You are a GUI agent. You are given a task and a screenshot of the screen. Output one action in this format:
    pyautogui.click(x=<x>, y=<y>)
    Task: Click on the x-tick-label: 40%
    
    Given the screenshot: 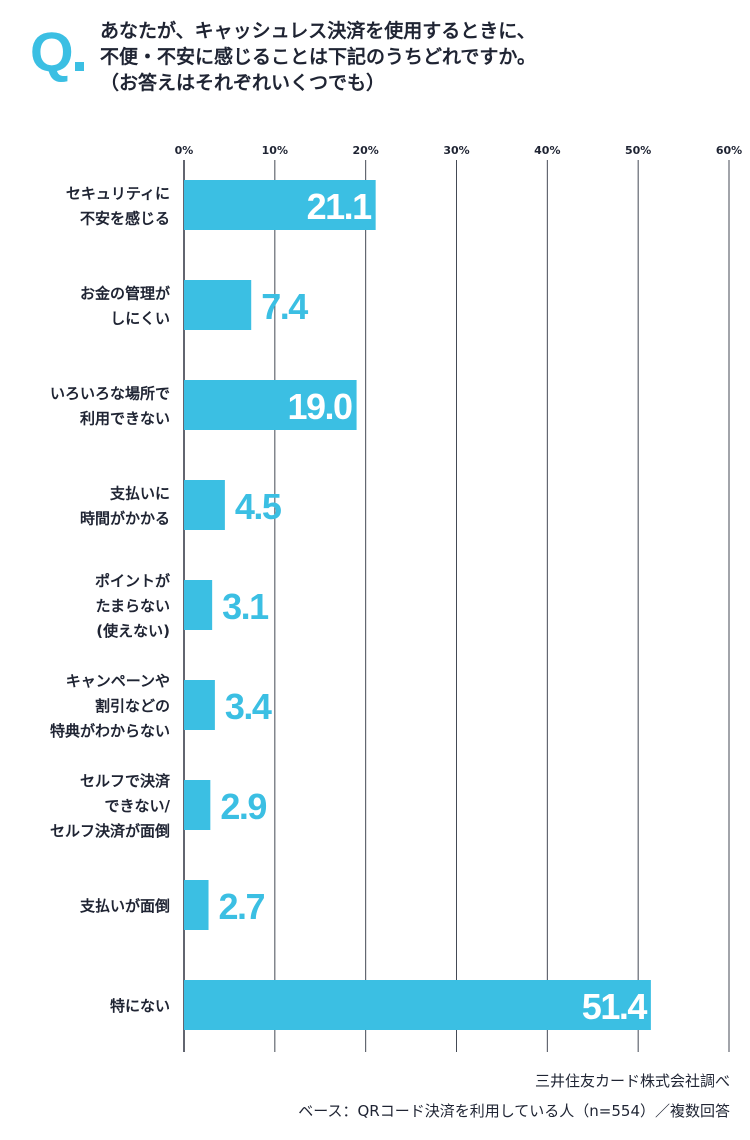 What is the action you would take?
    pyautogui.click(x=547, y=150)
    